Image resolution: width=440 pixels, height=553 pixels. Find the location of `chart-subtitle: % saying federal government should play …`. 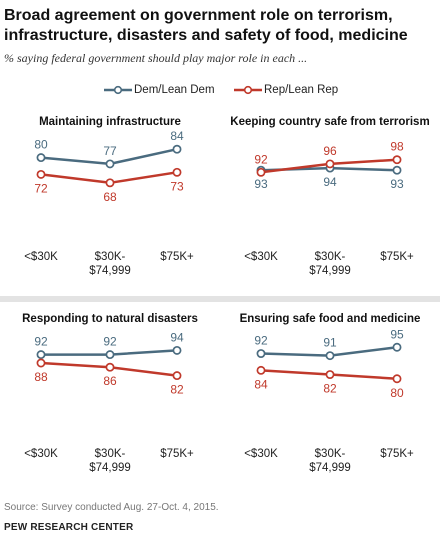

chart-subtitle: % saying federal government should play … is located at coordinates (156, 58).